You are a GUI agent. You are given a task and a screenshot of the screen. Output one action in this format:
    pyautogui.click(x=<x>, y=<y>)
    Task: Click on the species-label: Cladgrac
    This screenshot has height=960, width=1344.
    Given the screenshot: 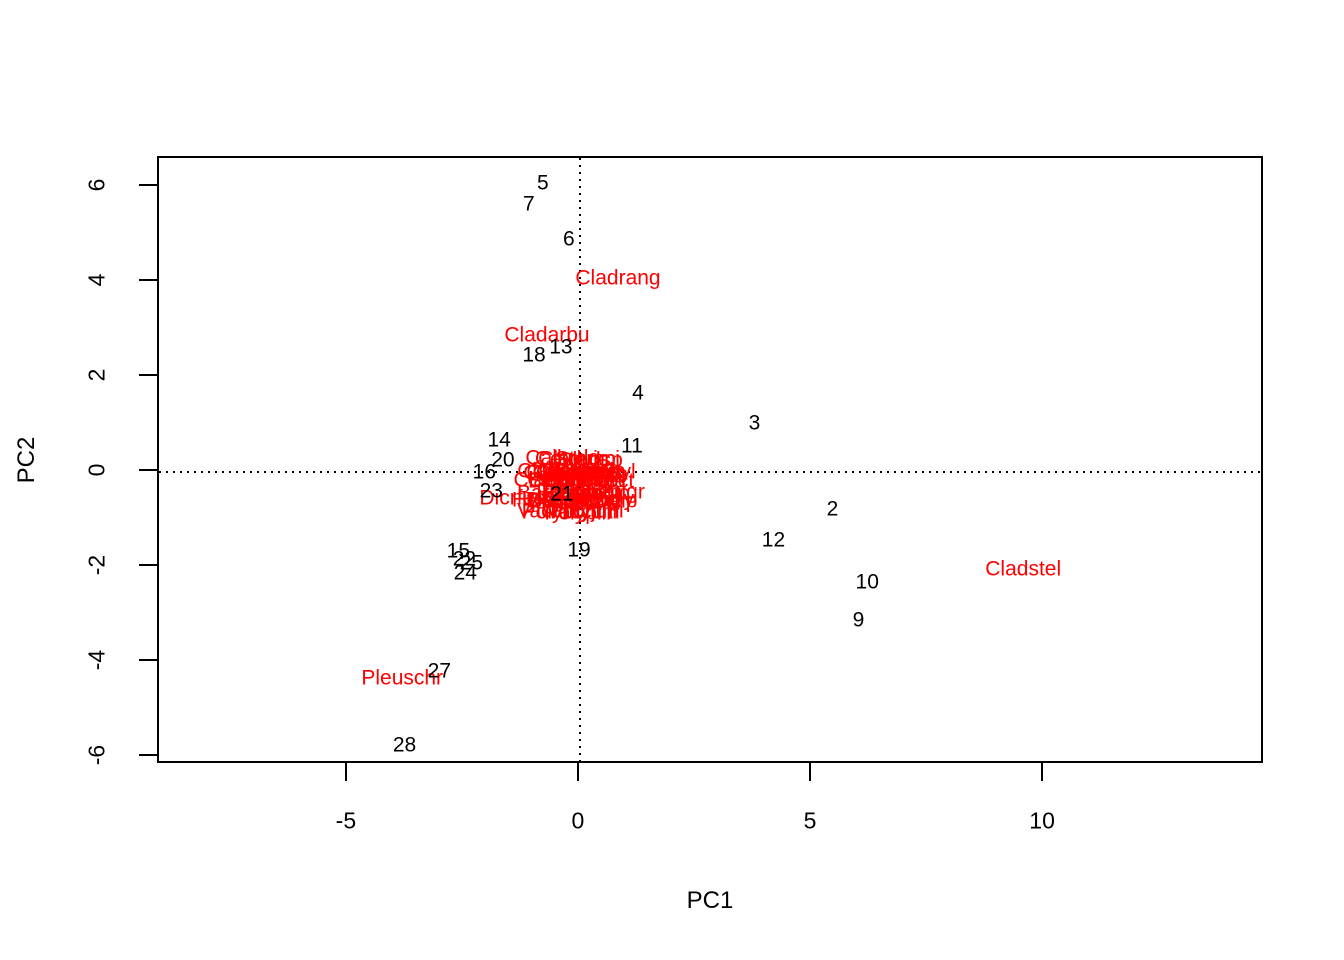 What is the action you would take?
    pyautogui.click(x=574, y=473)
    